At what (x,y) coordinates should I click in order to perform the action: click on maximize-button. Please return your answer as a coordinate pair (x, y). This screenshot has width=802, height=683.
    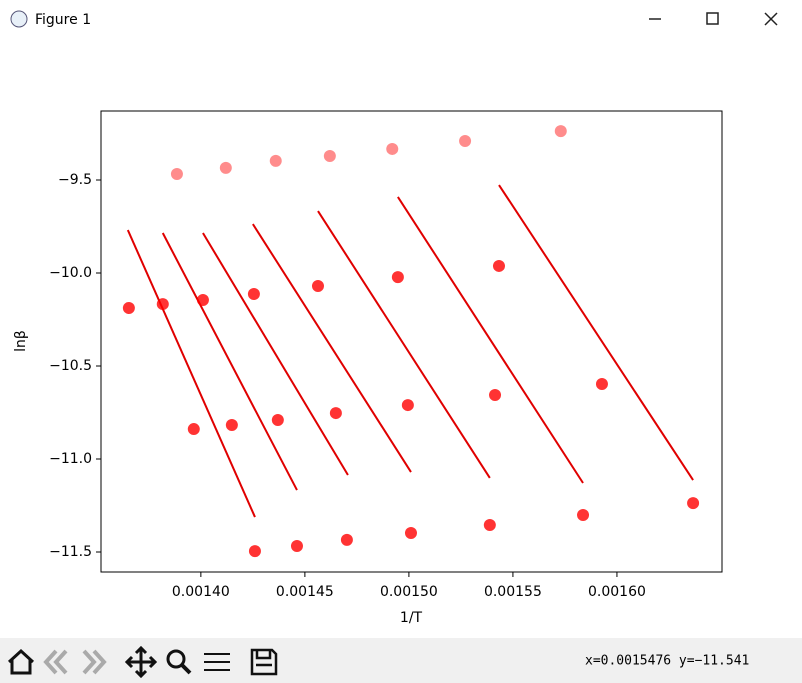
    Looking at the image, I should click on (712, 18).